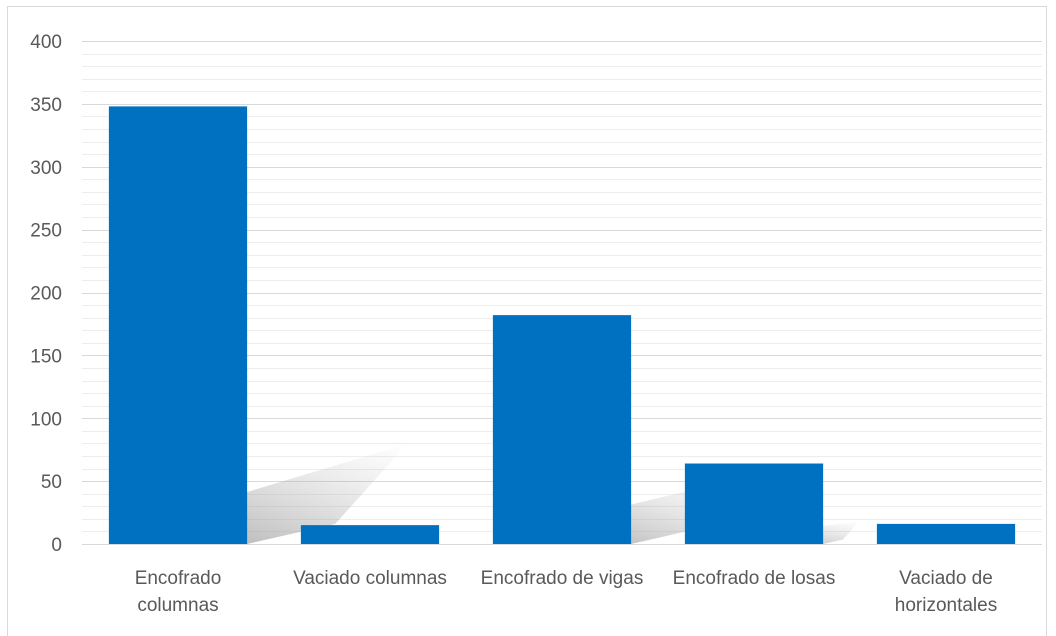  What do you see at coordinates (46, 356) in the screenshot?
I see `y-tick-label: 150` at bounding box center [46, 356].